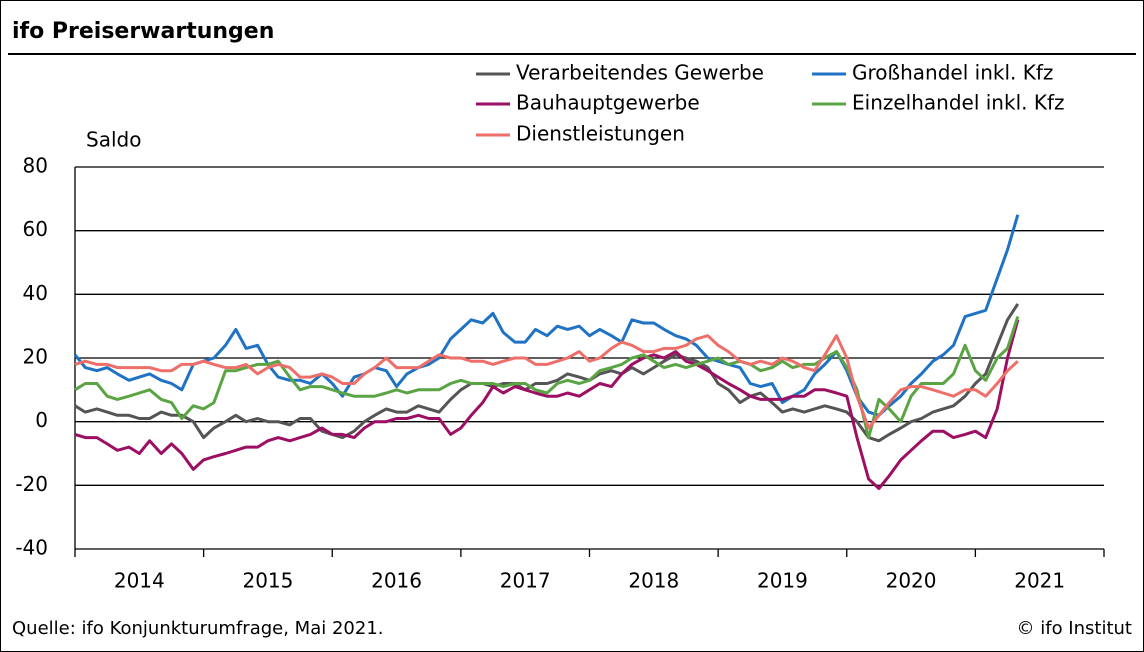 The width and height of the screenshot is (1144, 652). I want to click on y-tick-label: 40, so click(35, 293).